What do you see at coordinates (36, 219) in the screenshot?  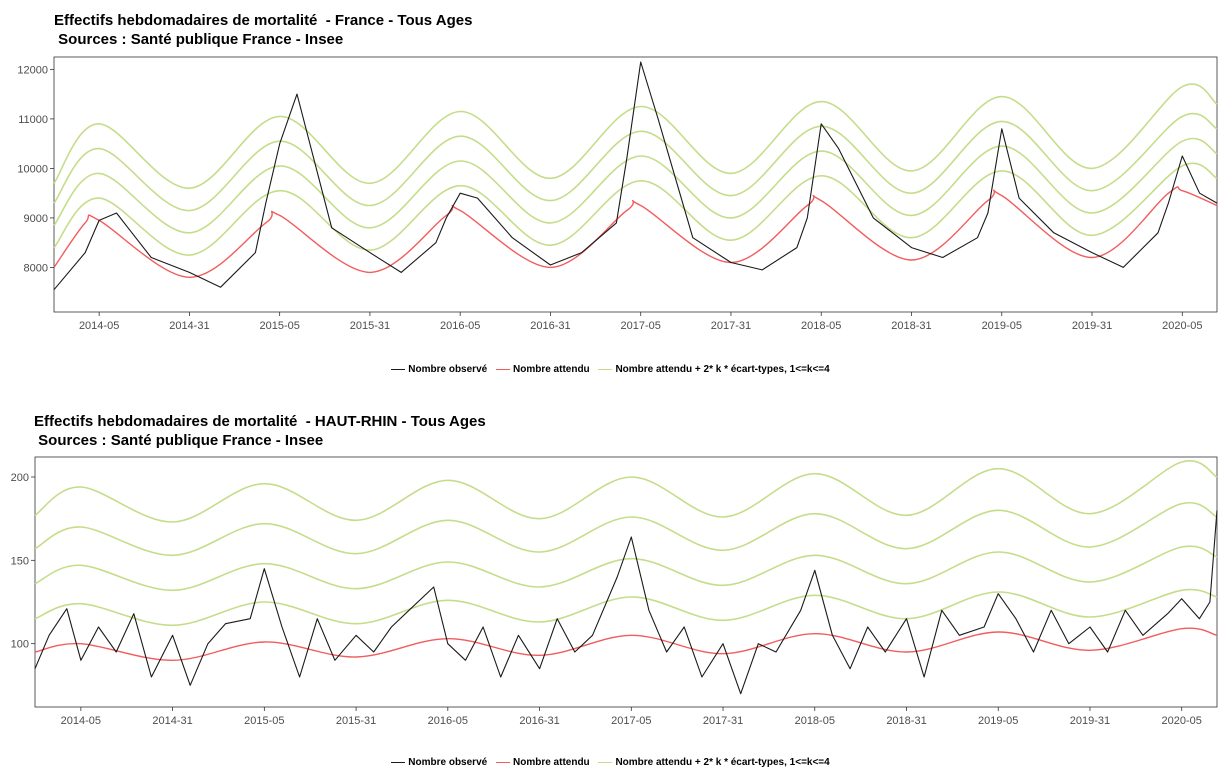 I see `y-tick-label: 9000` at bounding box center [36, 219].